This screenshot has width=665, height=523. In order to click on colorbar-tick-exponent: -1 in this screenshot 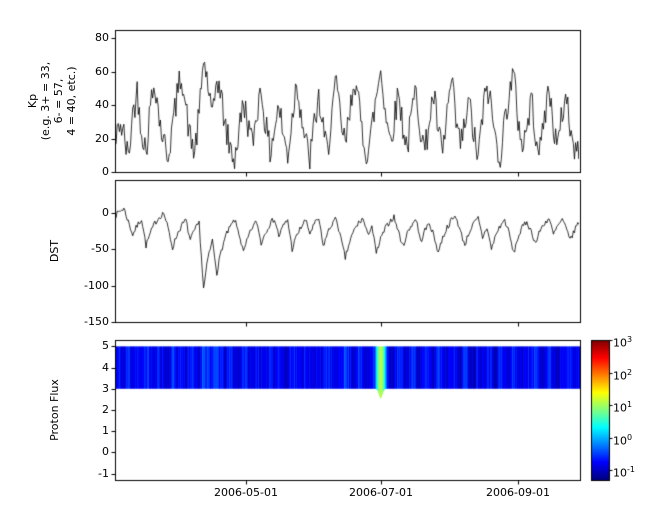, I will do `click(631, 469)`.